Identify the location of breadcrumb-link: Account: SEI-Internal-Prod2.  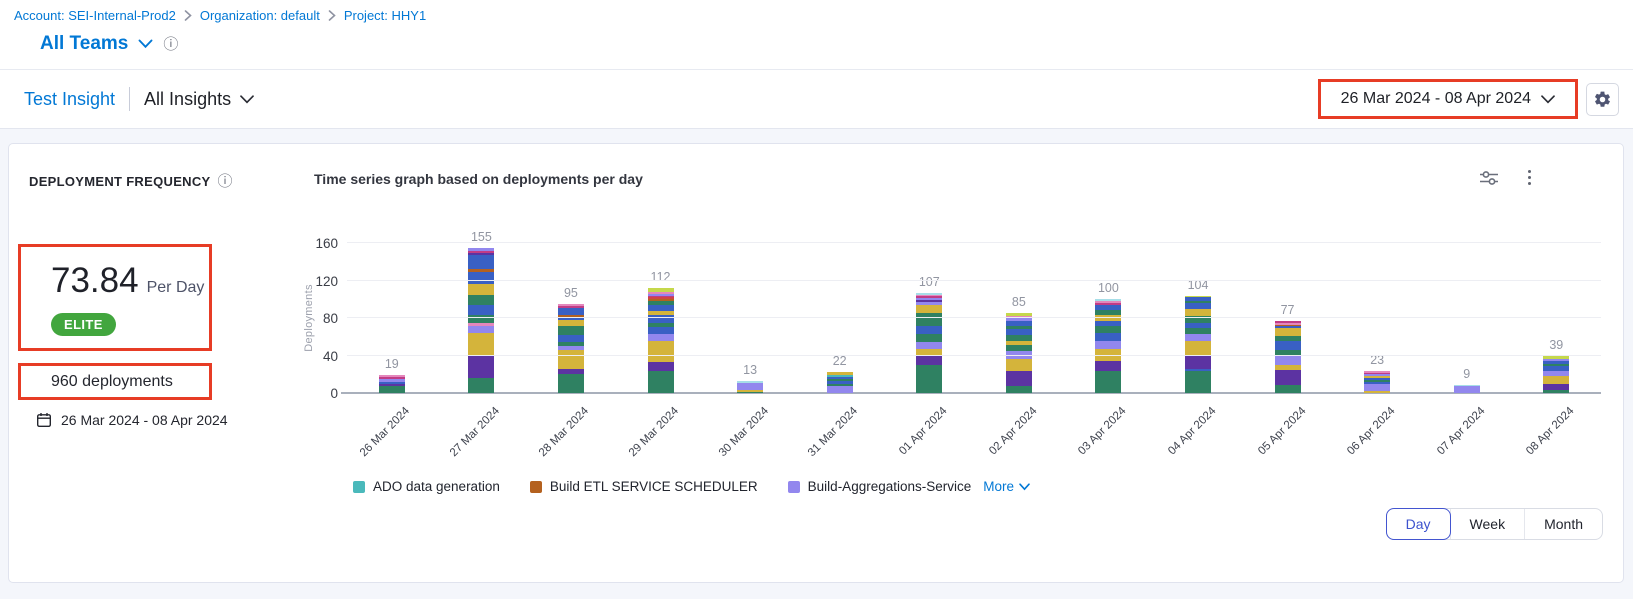
(95, 15).